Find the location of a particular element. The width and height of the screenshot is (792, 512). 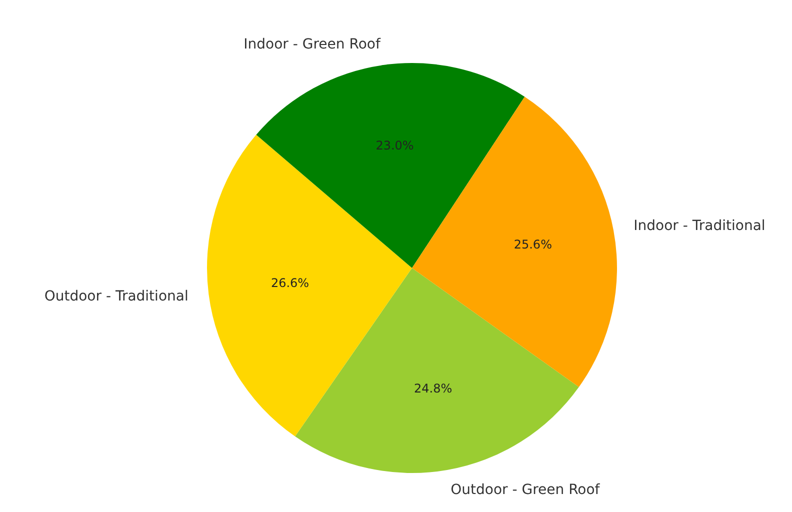

data-label: 25.6% is located at coordinates (533, 245).